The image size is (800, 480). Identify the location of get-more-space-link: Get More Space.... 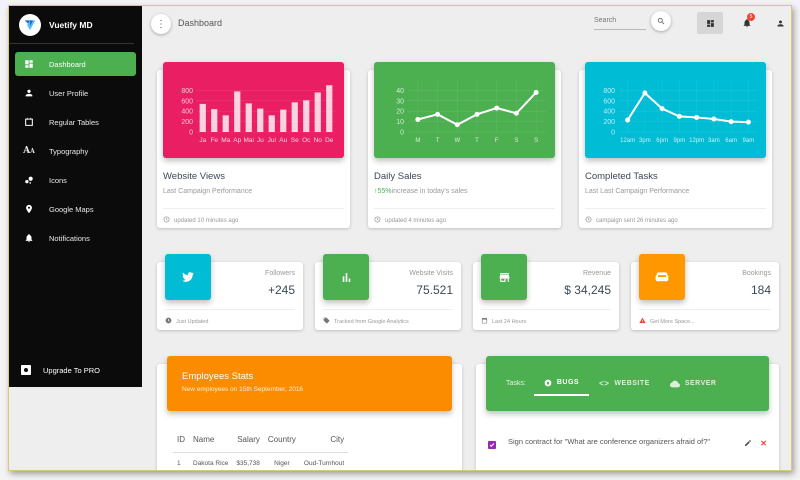
(672, 321).